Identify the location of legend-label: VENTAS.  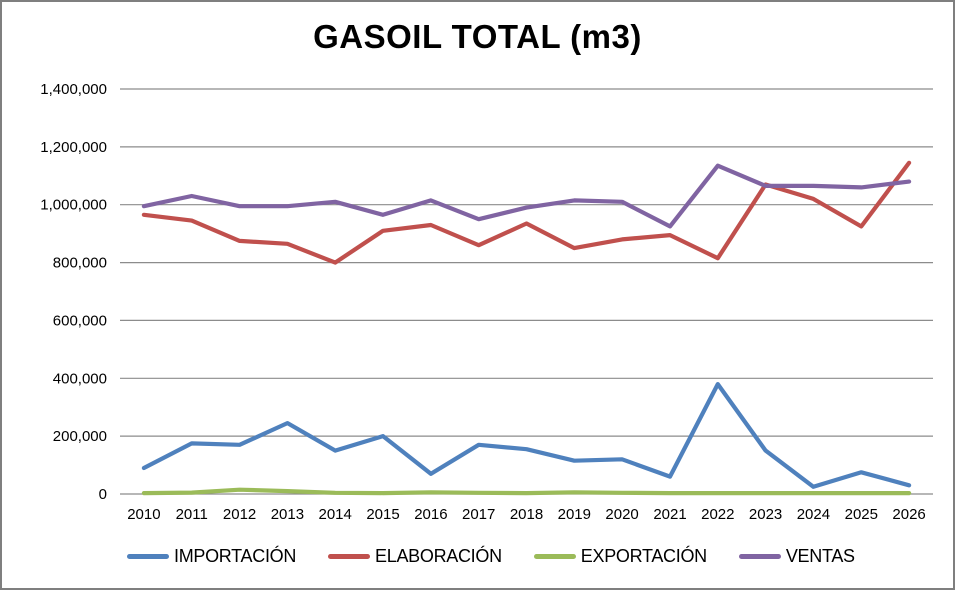
(820, 555).